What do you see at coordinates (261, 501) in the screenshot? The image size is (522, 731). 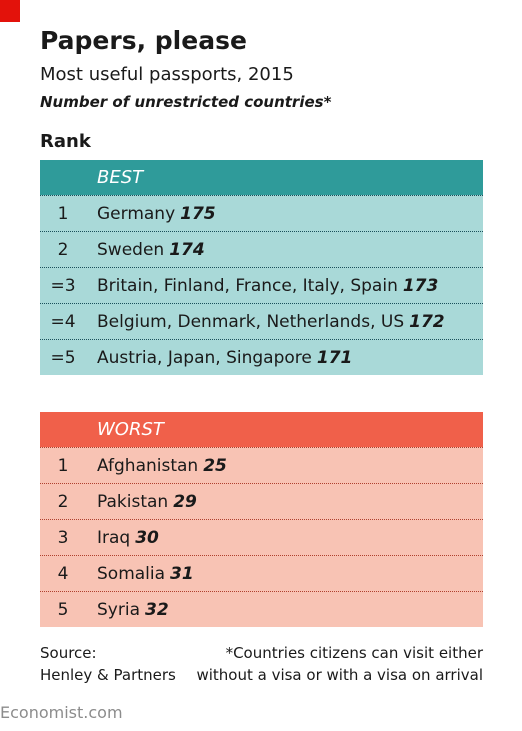 I see `table-row: 2 Pakistan 29` at bounding box center [261, 501].